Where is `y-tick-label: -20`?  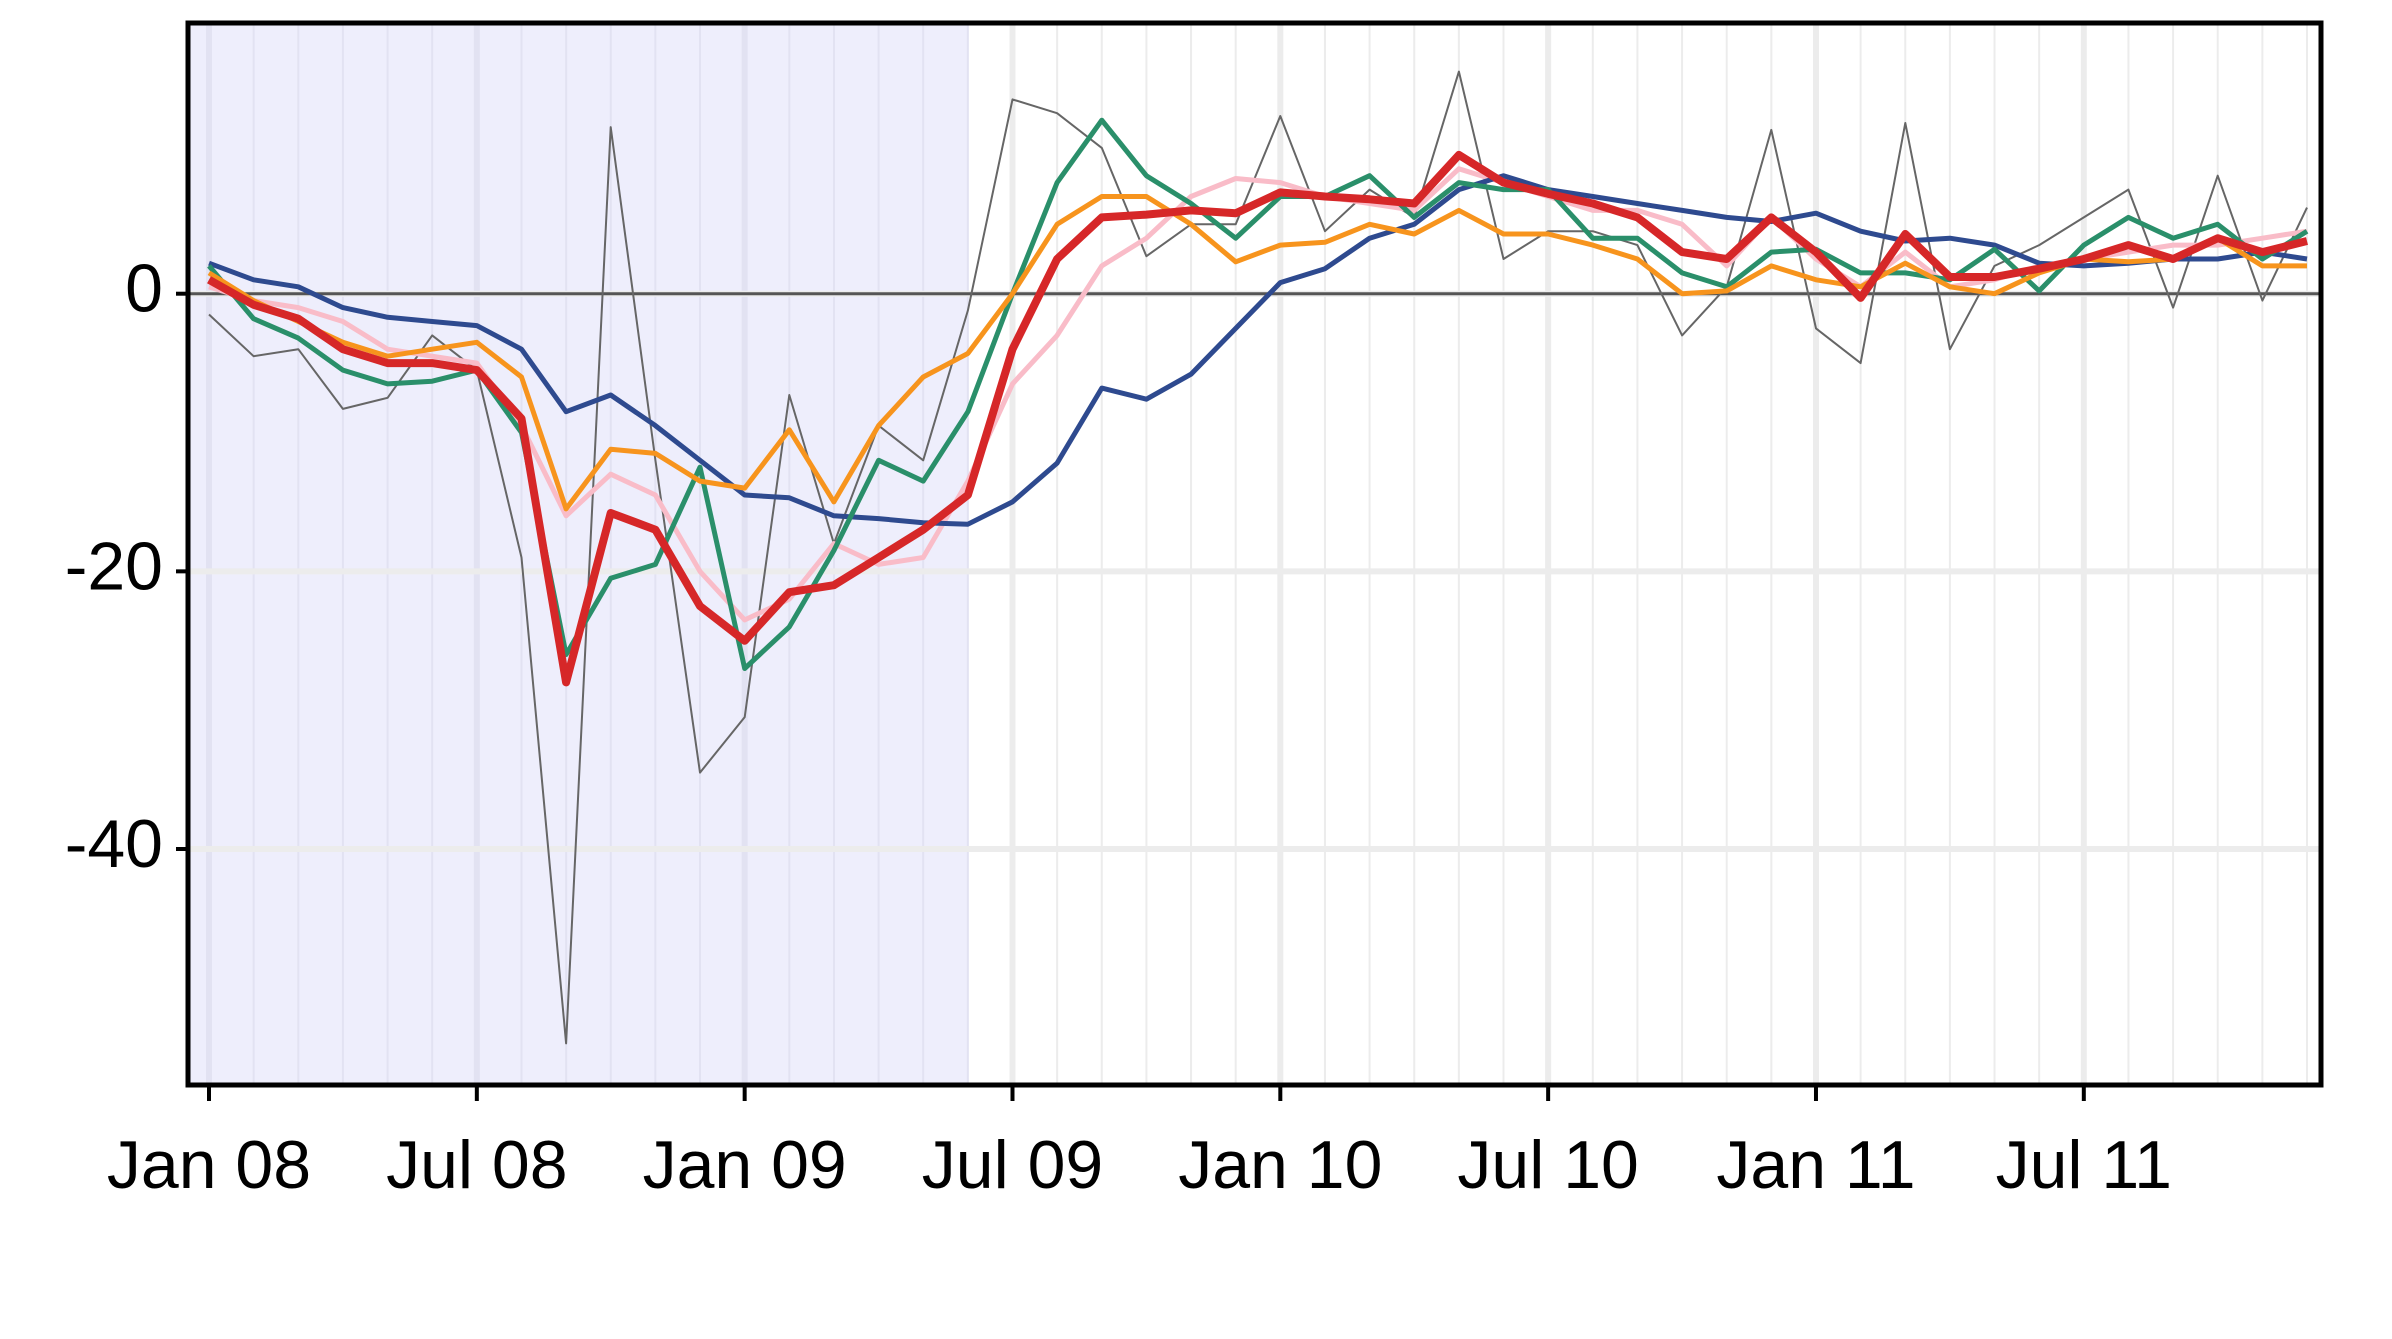 y-tick-label: -20 is located at coordinates (114, 566).